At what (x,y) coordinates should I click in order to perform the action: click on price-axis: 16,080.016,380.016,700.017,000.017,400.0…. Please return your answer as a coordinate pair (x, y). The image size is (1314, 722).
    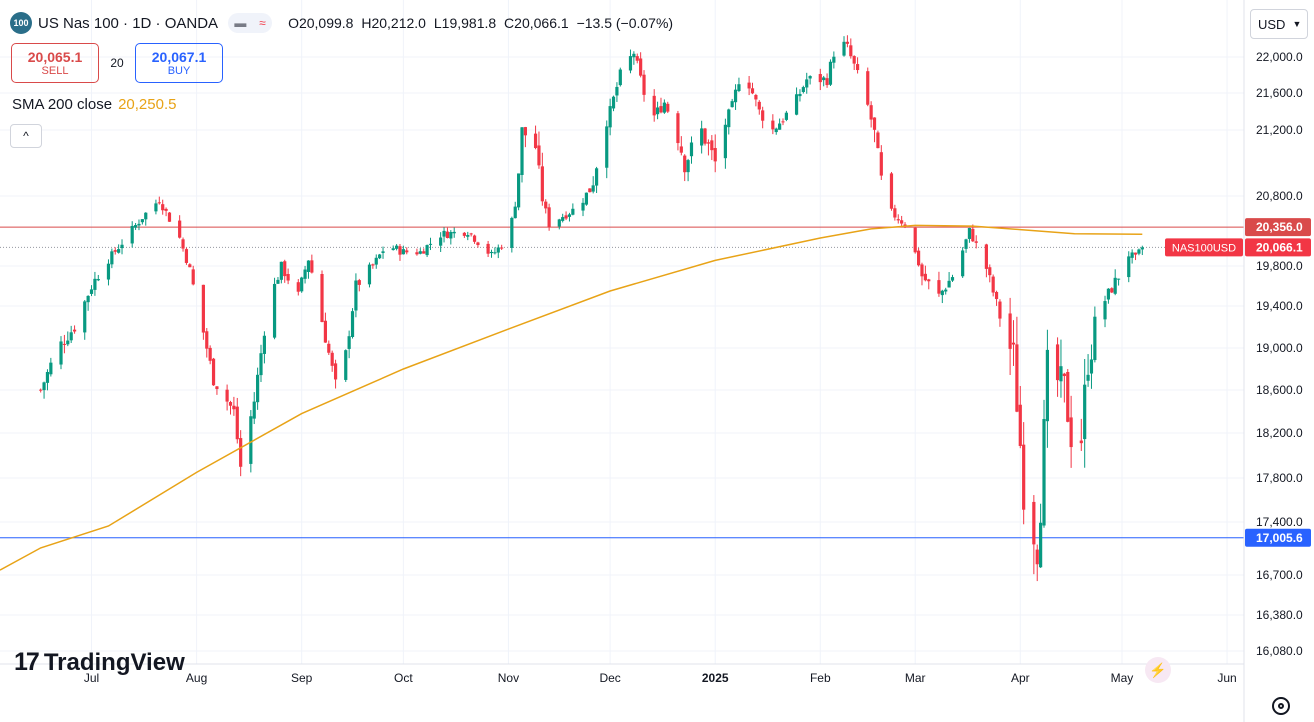
    Looking at the image, I should click on (1279, 354).